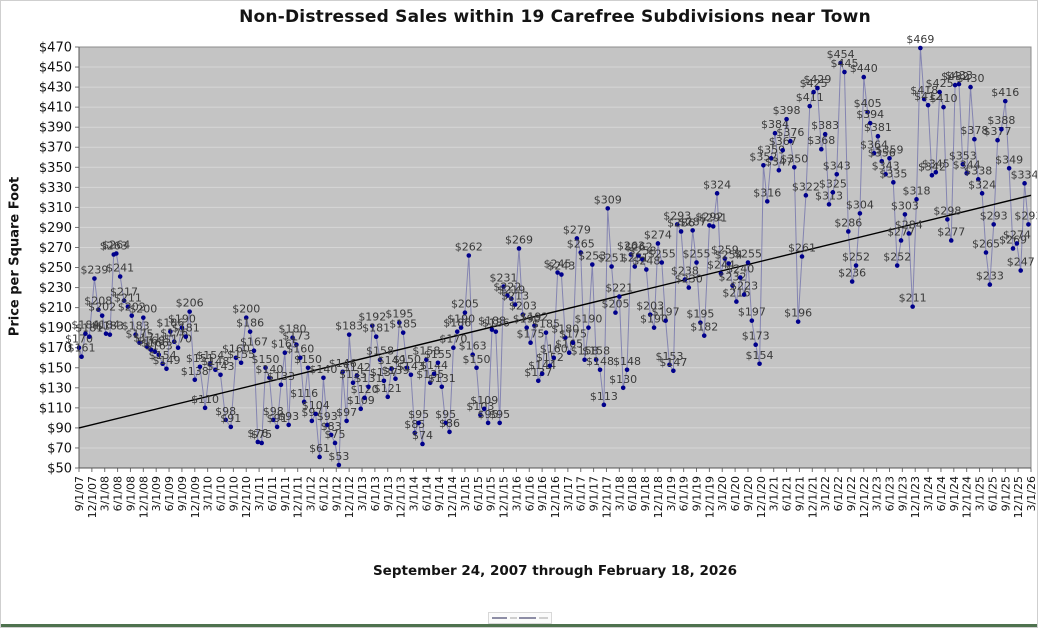  Describe the element at coordinates (577, 229) in the screenshot. I see `data-point-label: $279` at that location.